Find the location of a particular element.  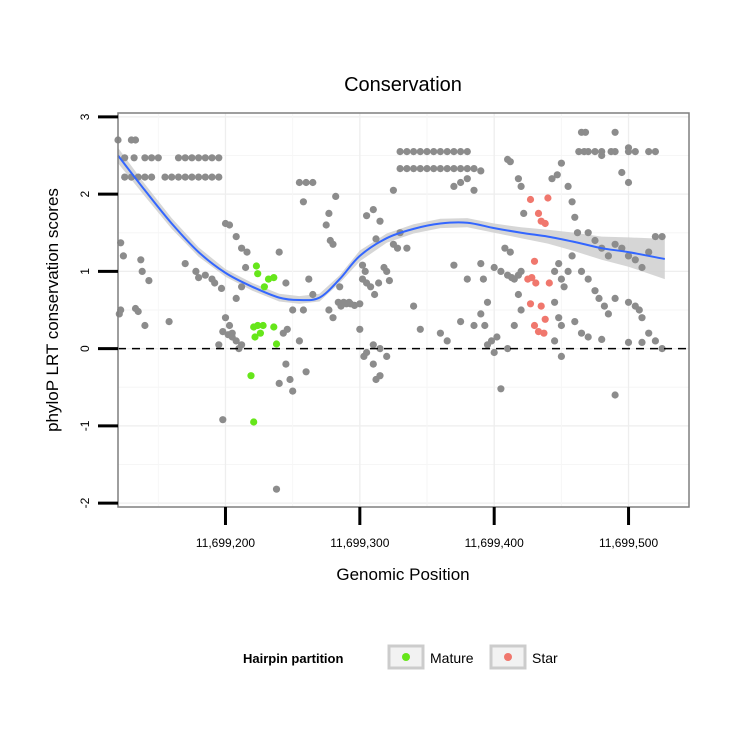

y-tick-label: 2 is located at coordinates (85, 193).